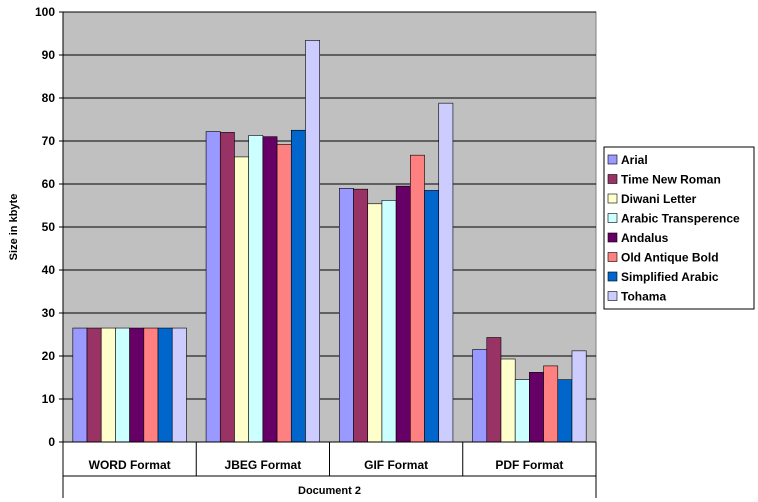 This screenshot has width=758, height=502. Describe the element at coordinates (49, 399) in the screenshot. I see `y-tick-label: 10` at that location.